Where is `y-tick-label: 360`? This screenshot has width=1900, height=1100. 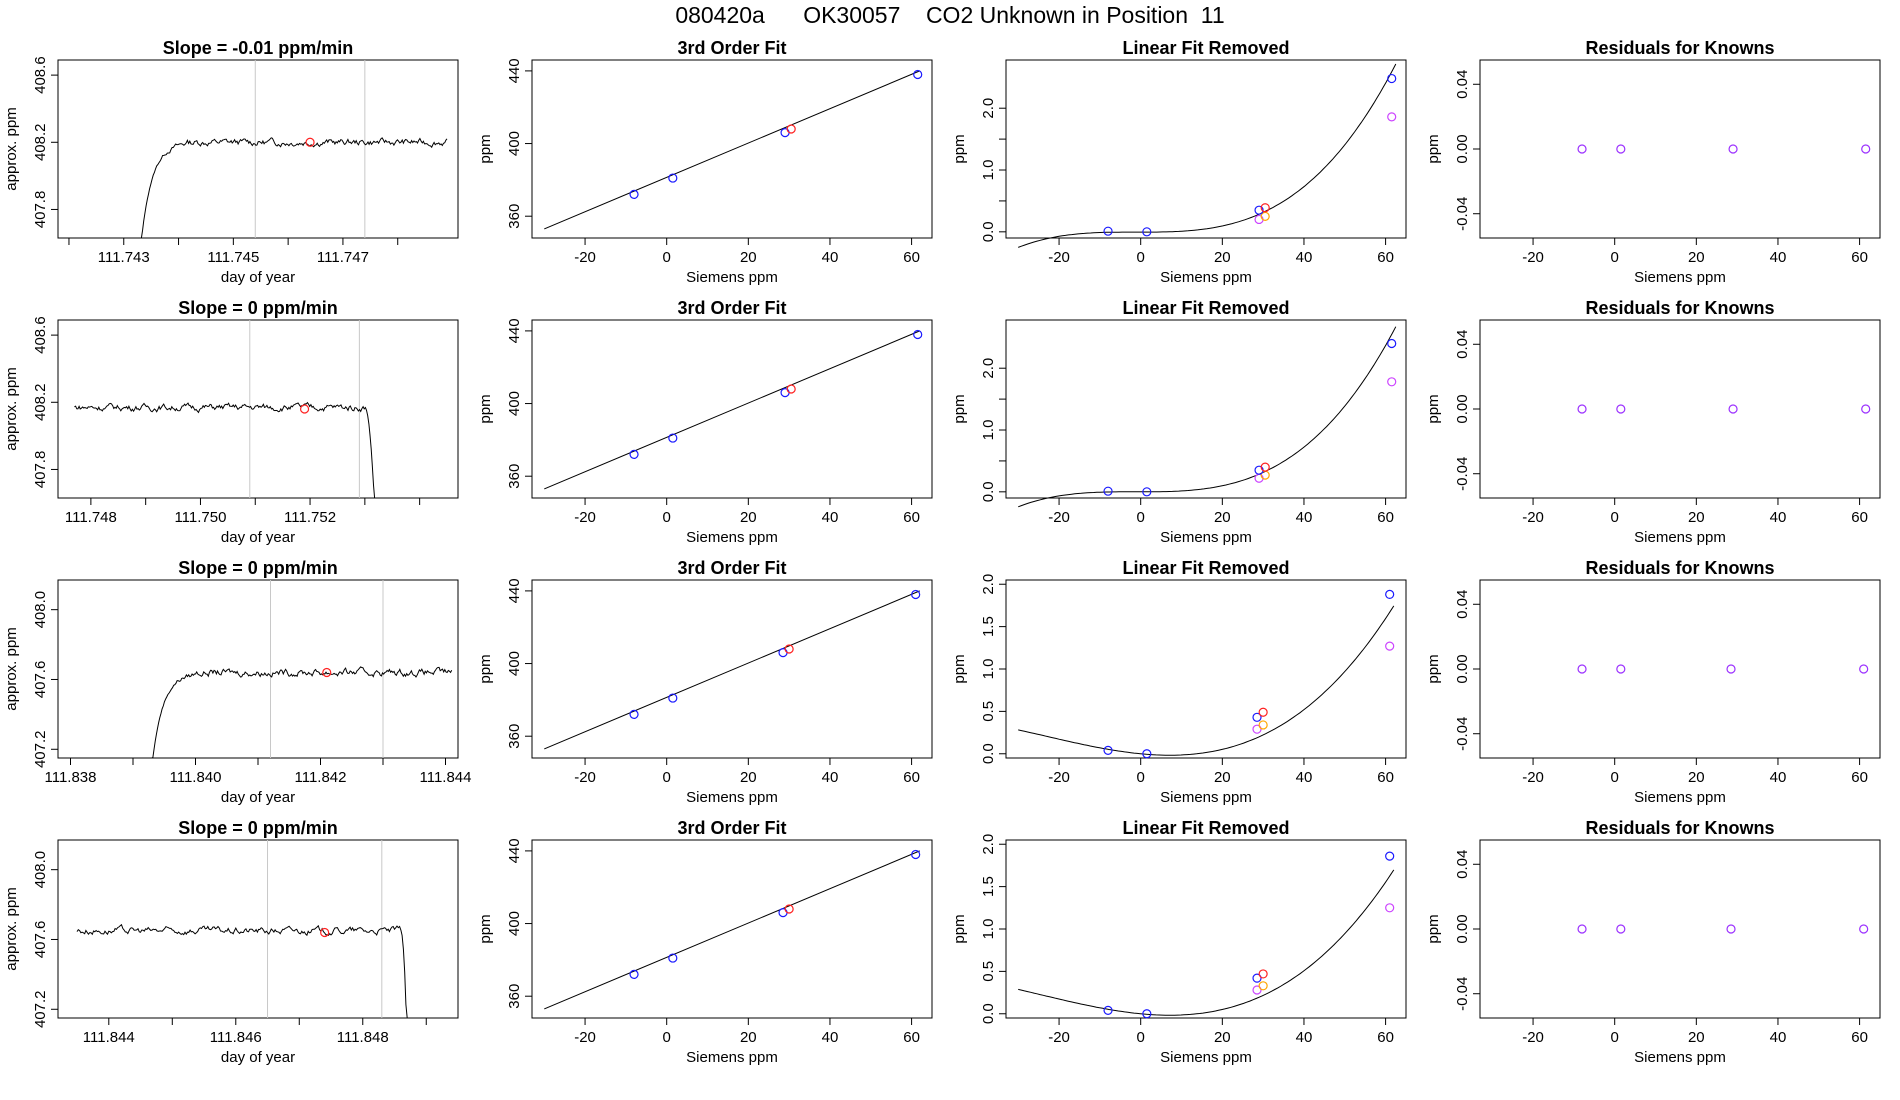
y-tick-label: 360 is located at coordinates (514, 476).